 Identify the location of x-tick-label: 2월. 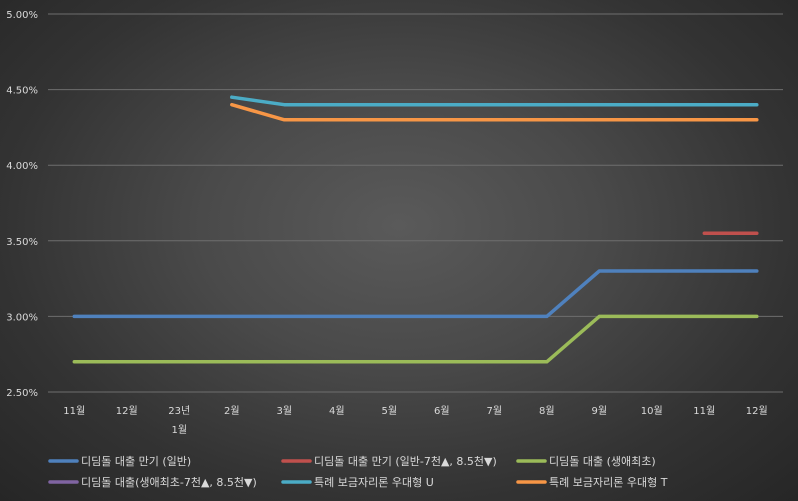
(232, 411).